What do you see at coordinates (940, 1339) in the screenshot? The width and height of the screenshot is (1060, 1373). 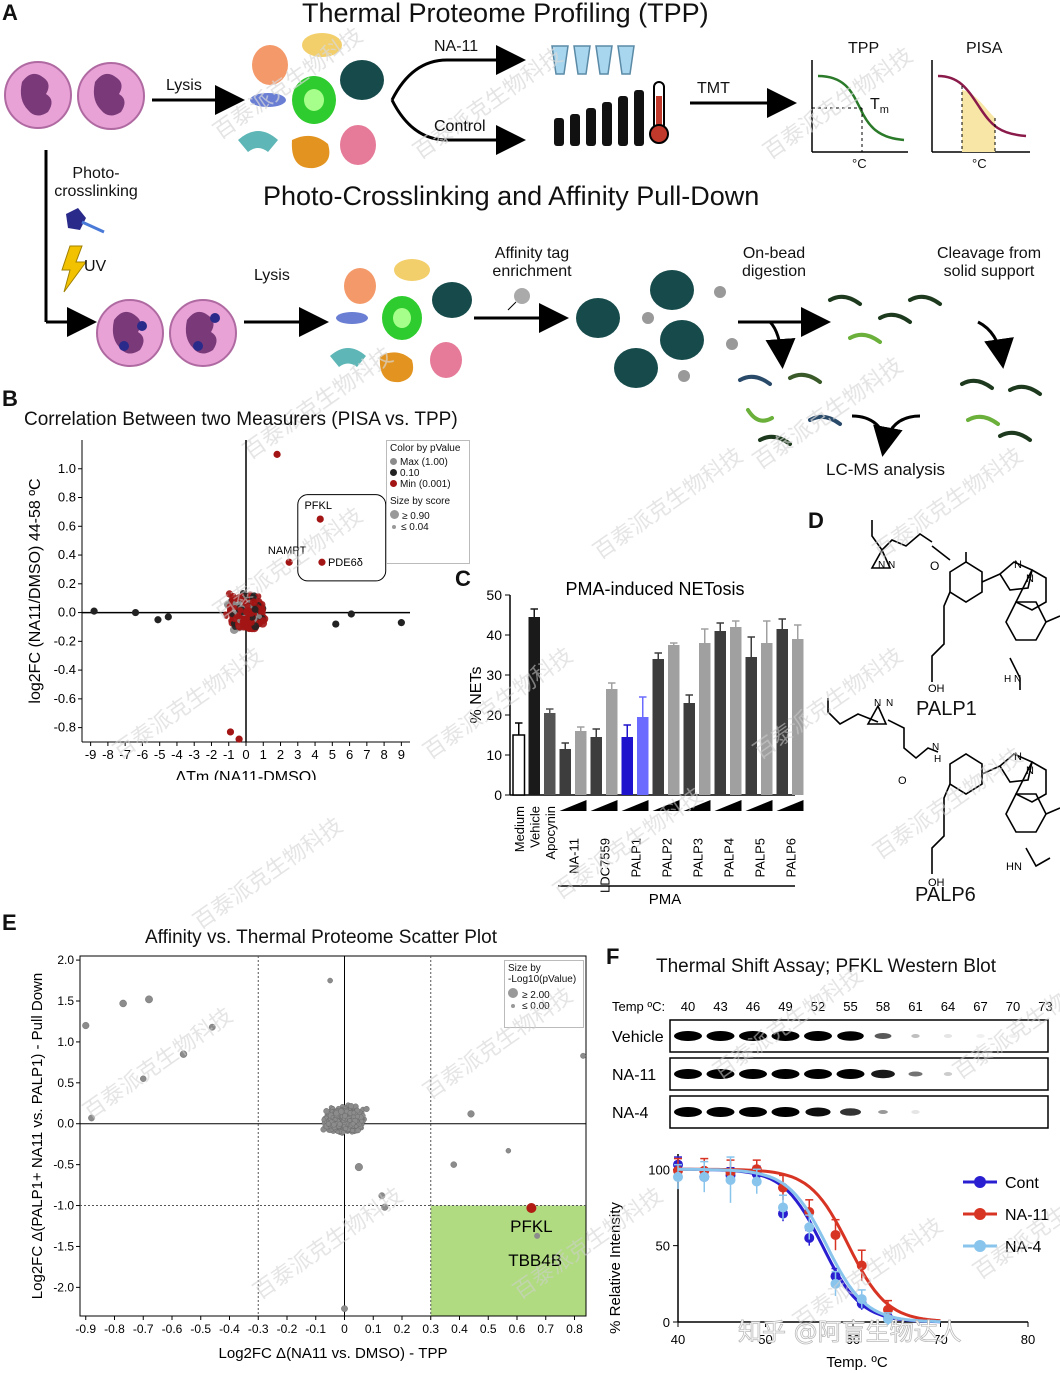 I see `x-tick-label: 70` at bounding box center [940, 1339].